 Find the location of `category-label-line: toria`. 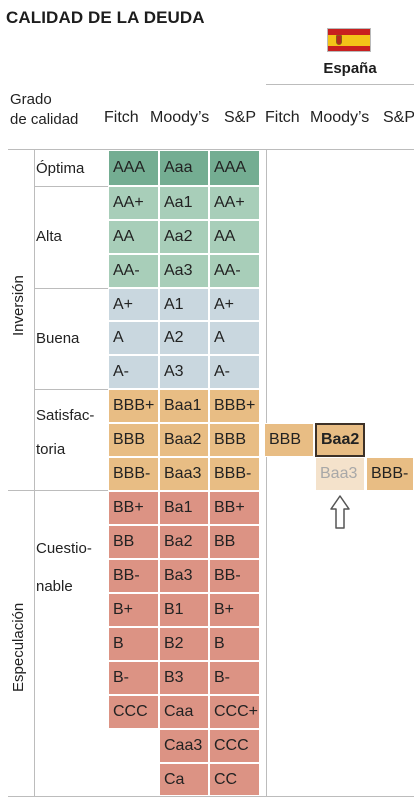

category-label-line: toria is located at coordinates (51, 449).